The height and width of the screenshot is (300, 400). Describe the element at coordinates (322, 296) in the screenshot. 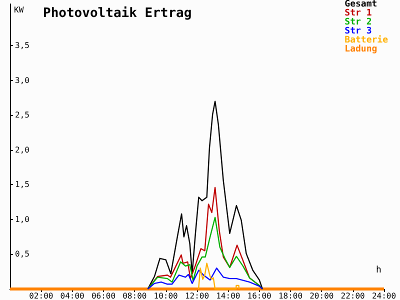

I see `x-tick-label: 20:00` at that location.